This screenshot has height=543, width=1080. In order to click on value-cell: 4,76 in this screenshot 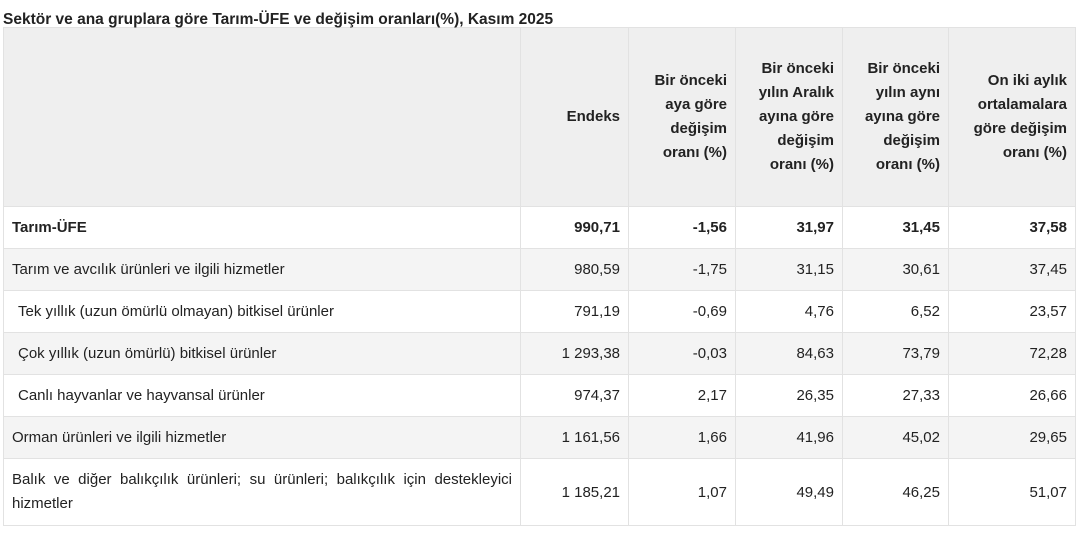, I will do `click(789, 311)`.